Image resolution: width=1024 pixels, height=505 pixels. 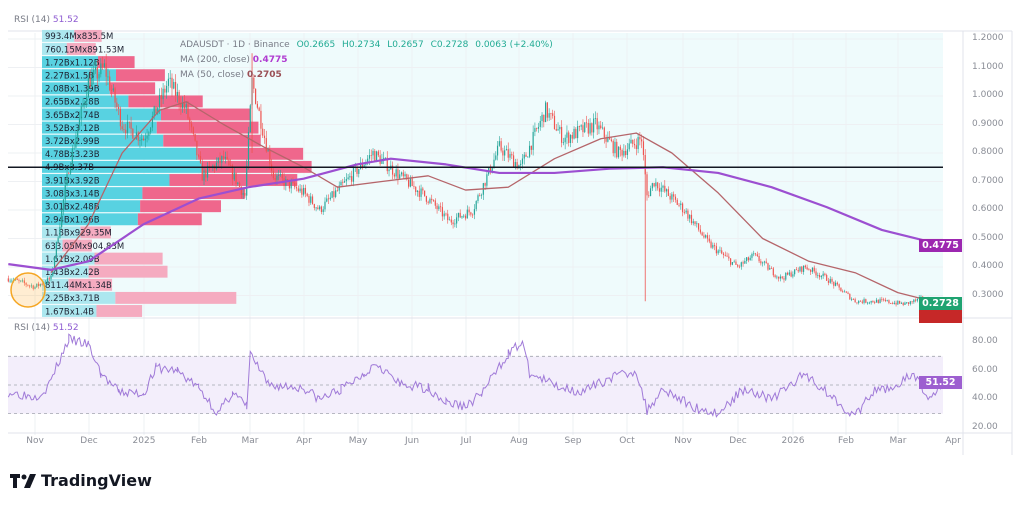 I want to click on ma200-legend: MA (200, close) 0.4775, so click(x=234, y=60).